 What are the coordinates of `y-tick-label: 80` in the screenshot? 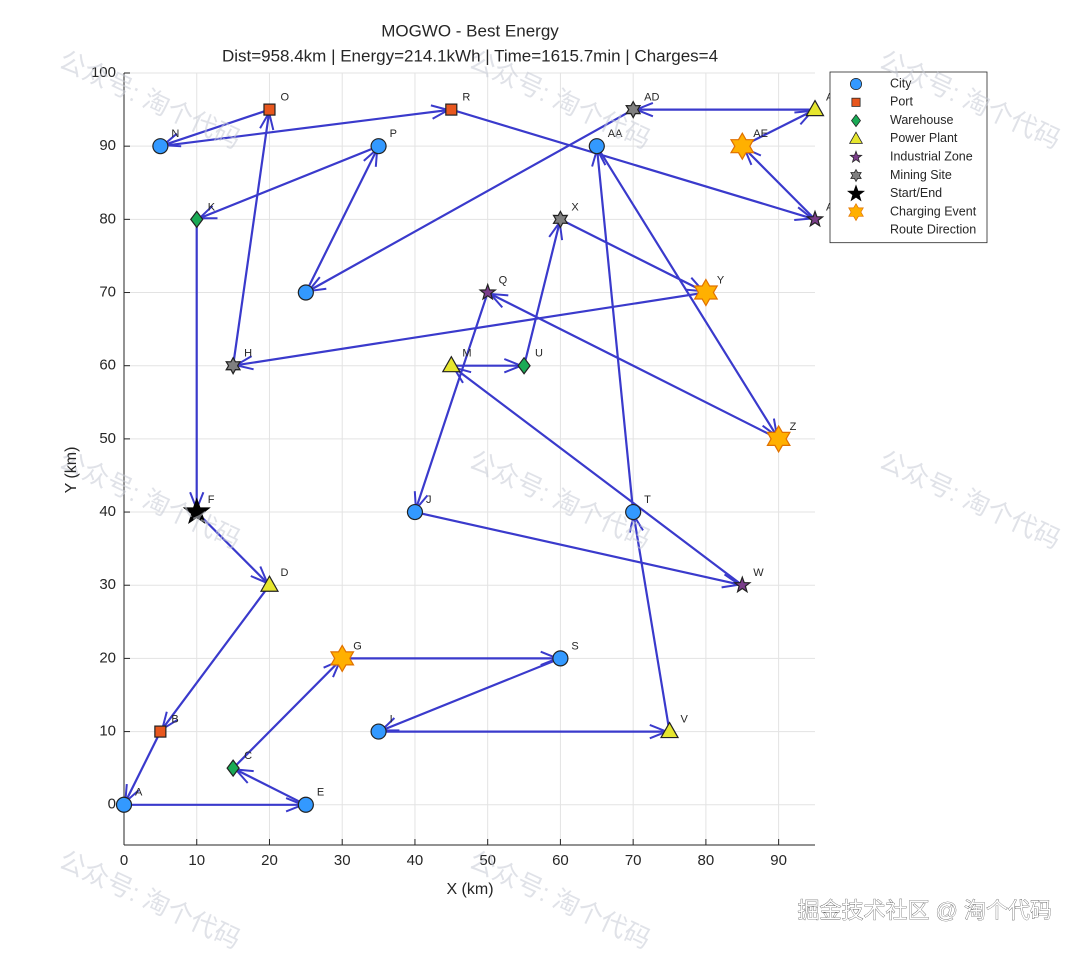 It's located at (107, 218).